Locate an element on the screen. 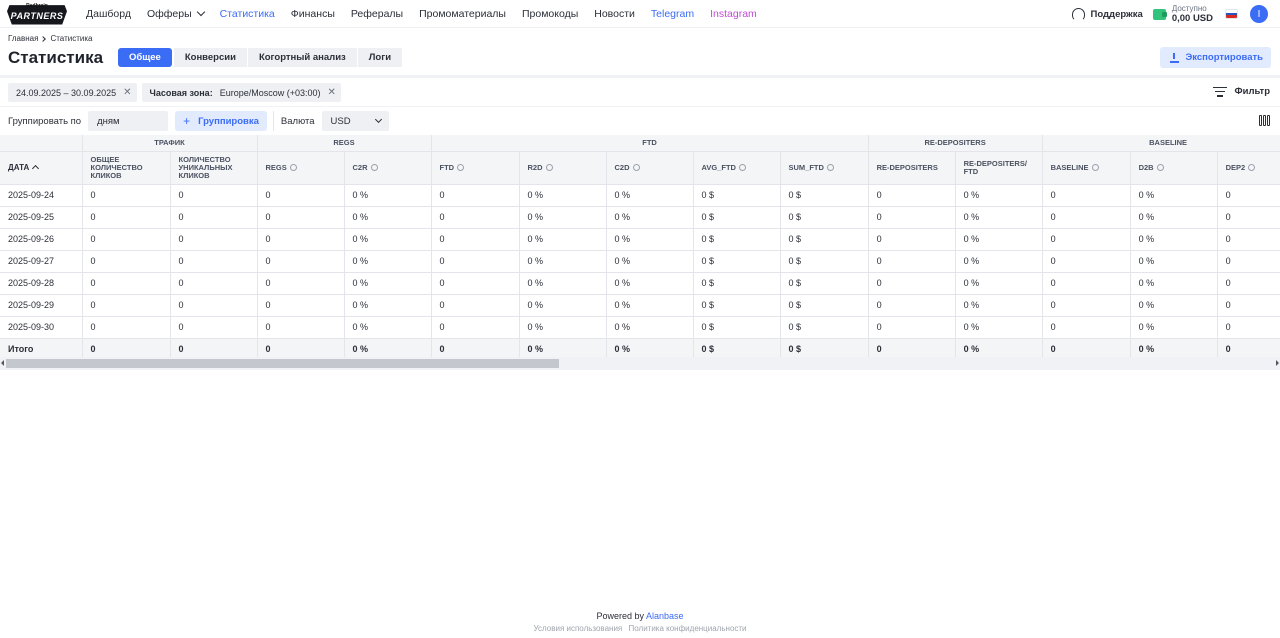  column-header-date: ДАТА is located at coordinates (41, 168).